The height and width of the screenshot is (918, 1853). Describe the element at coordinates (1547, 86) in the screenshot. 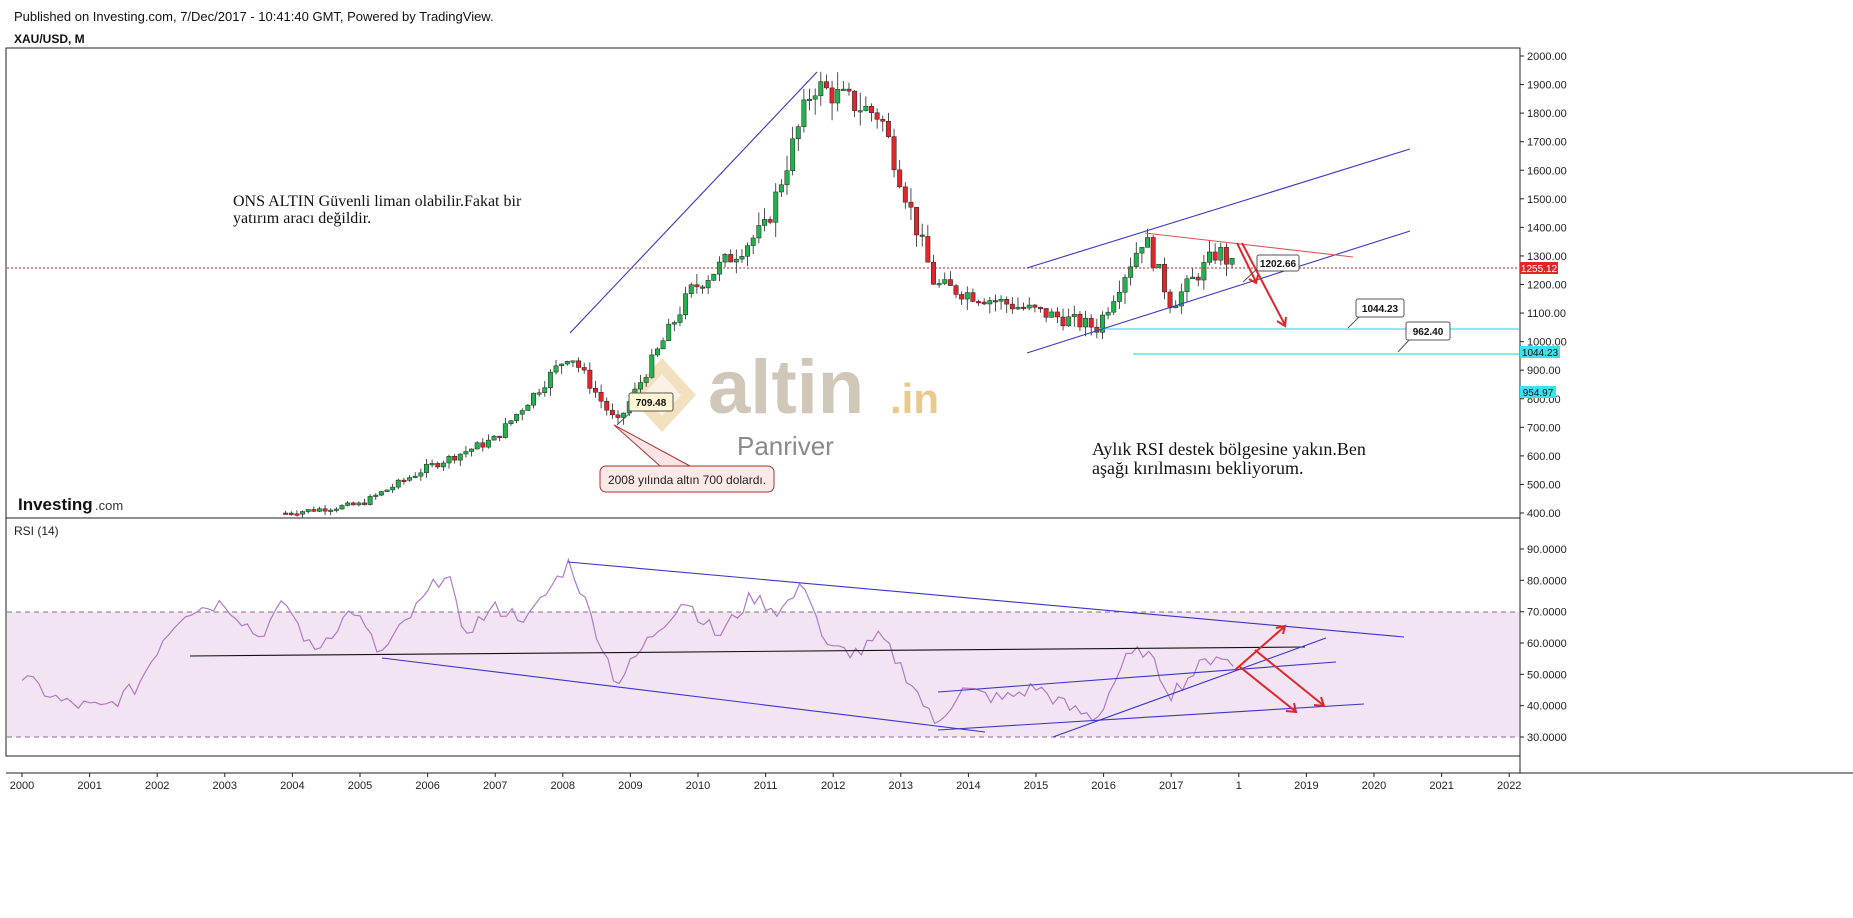

I see `price-tick-label: 1900.00` at that location.